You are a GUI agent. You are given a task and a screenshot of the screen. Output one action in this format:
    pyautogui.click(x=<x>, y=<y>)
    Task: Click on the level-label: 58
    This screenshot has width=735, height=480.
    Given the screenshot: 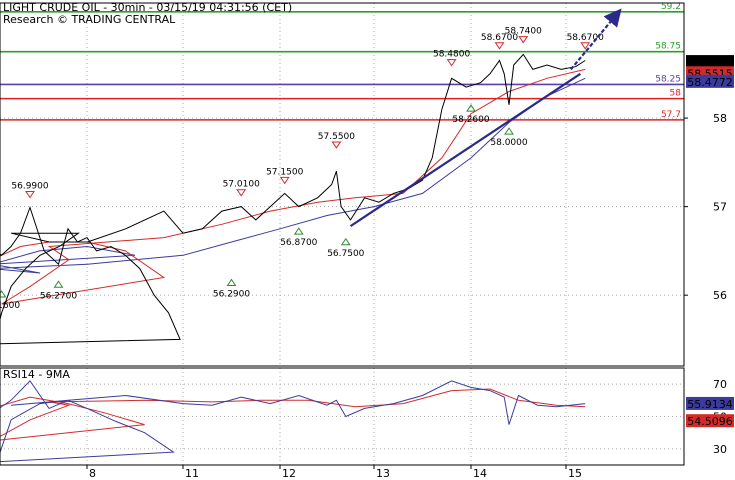 What is the action you would take?
    pyautogui.click(x=676, y=94)
    